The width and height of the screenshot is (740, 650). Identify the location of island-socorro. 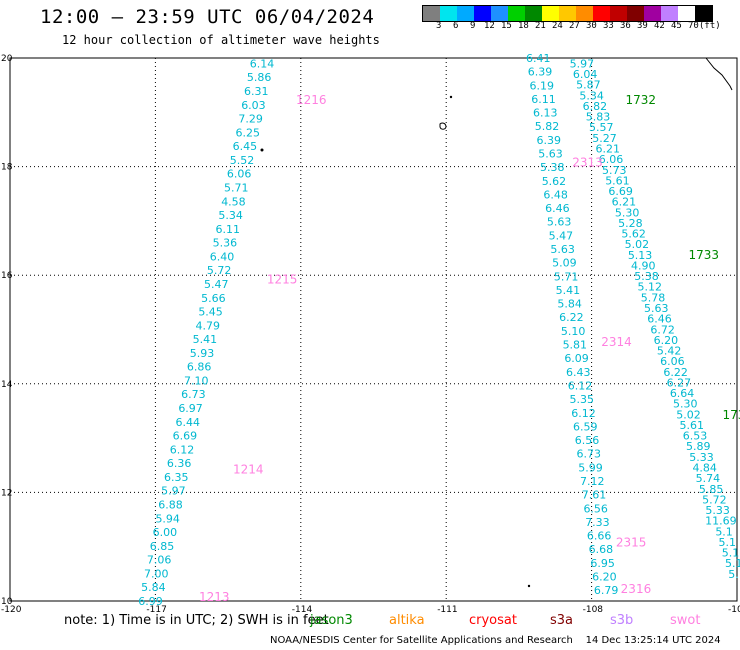
(443, 126).